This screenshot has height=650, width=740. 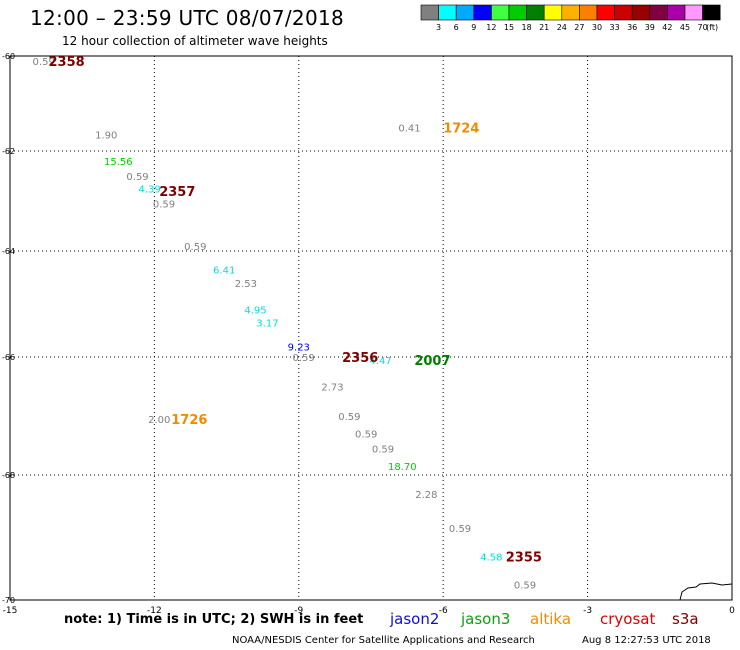 I want to click on colorbar-level-label: 3, so click(x=438, y=27).